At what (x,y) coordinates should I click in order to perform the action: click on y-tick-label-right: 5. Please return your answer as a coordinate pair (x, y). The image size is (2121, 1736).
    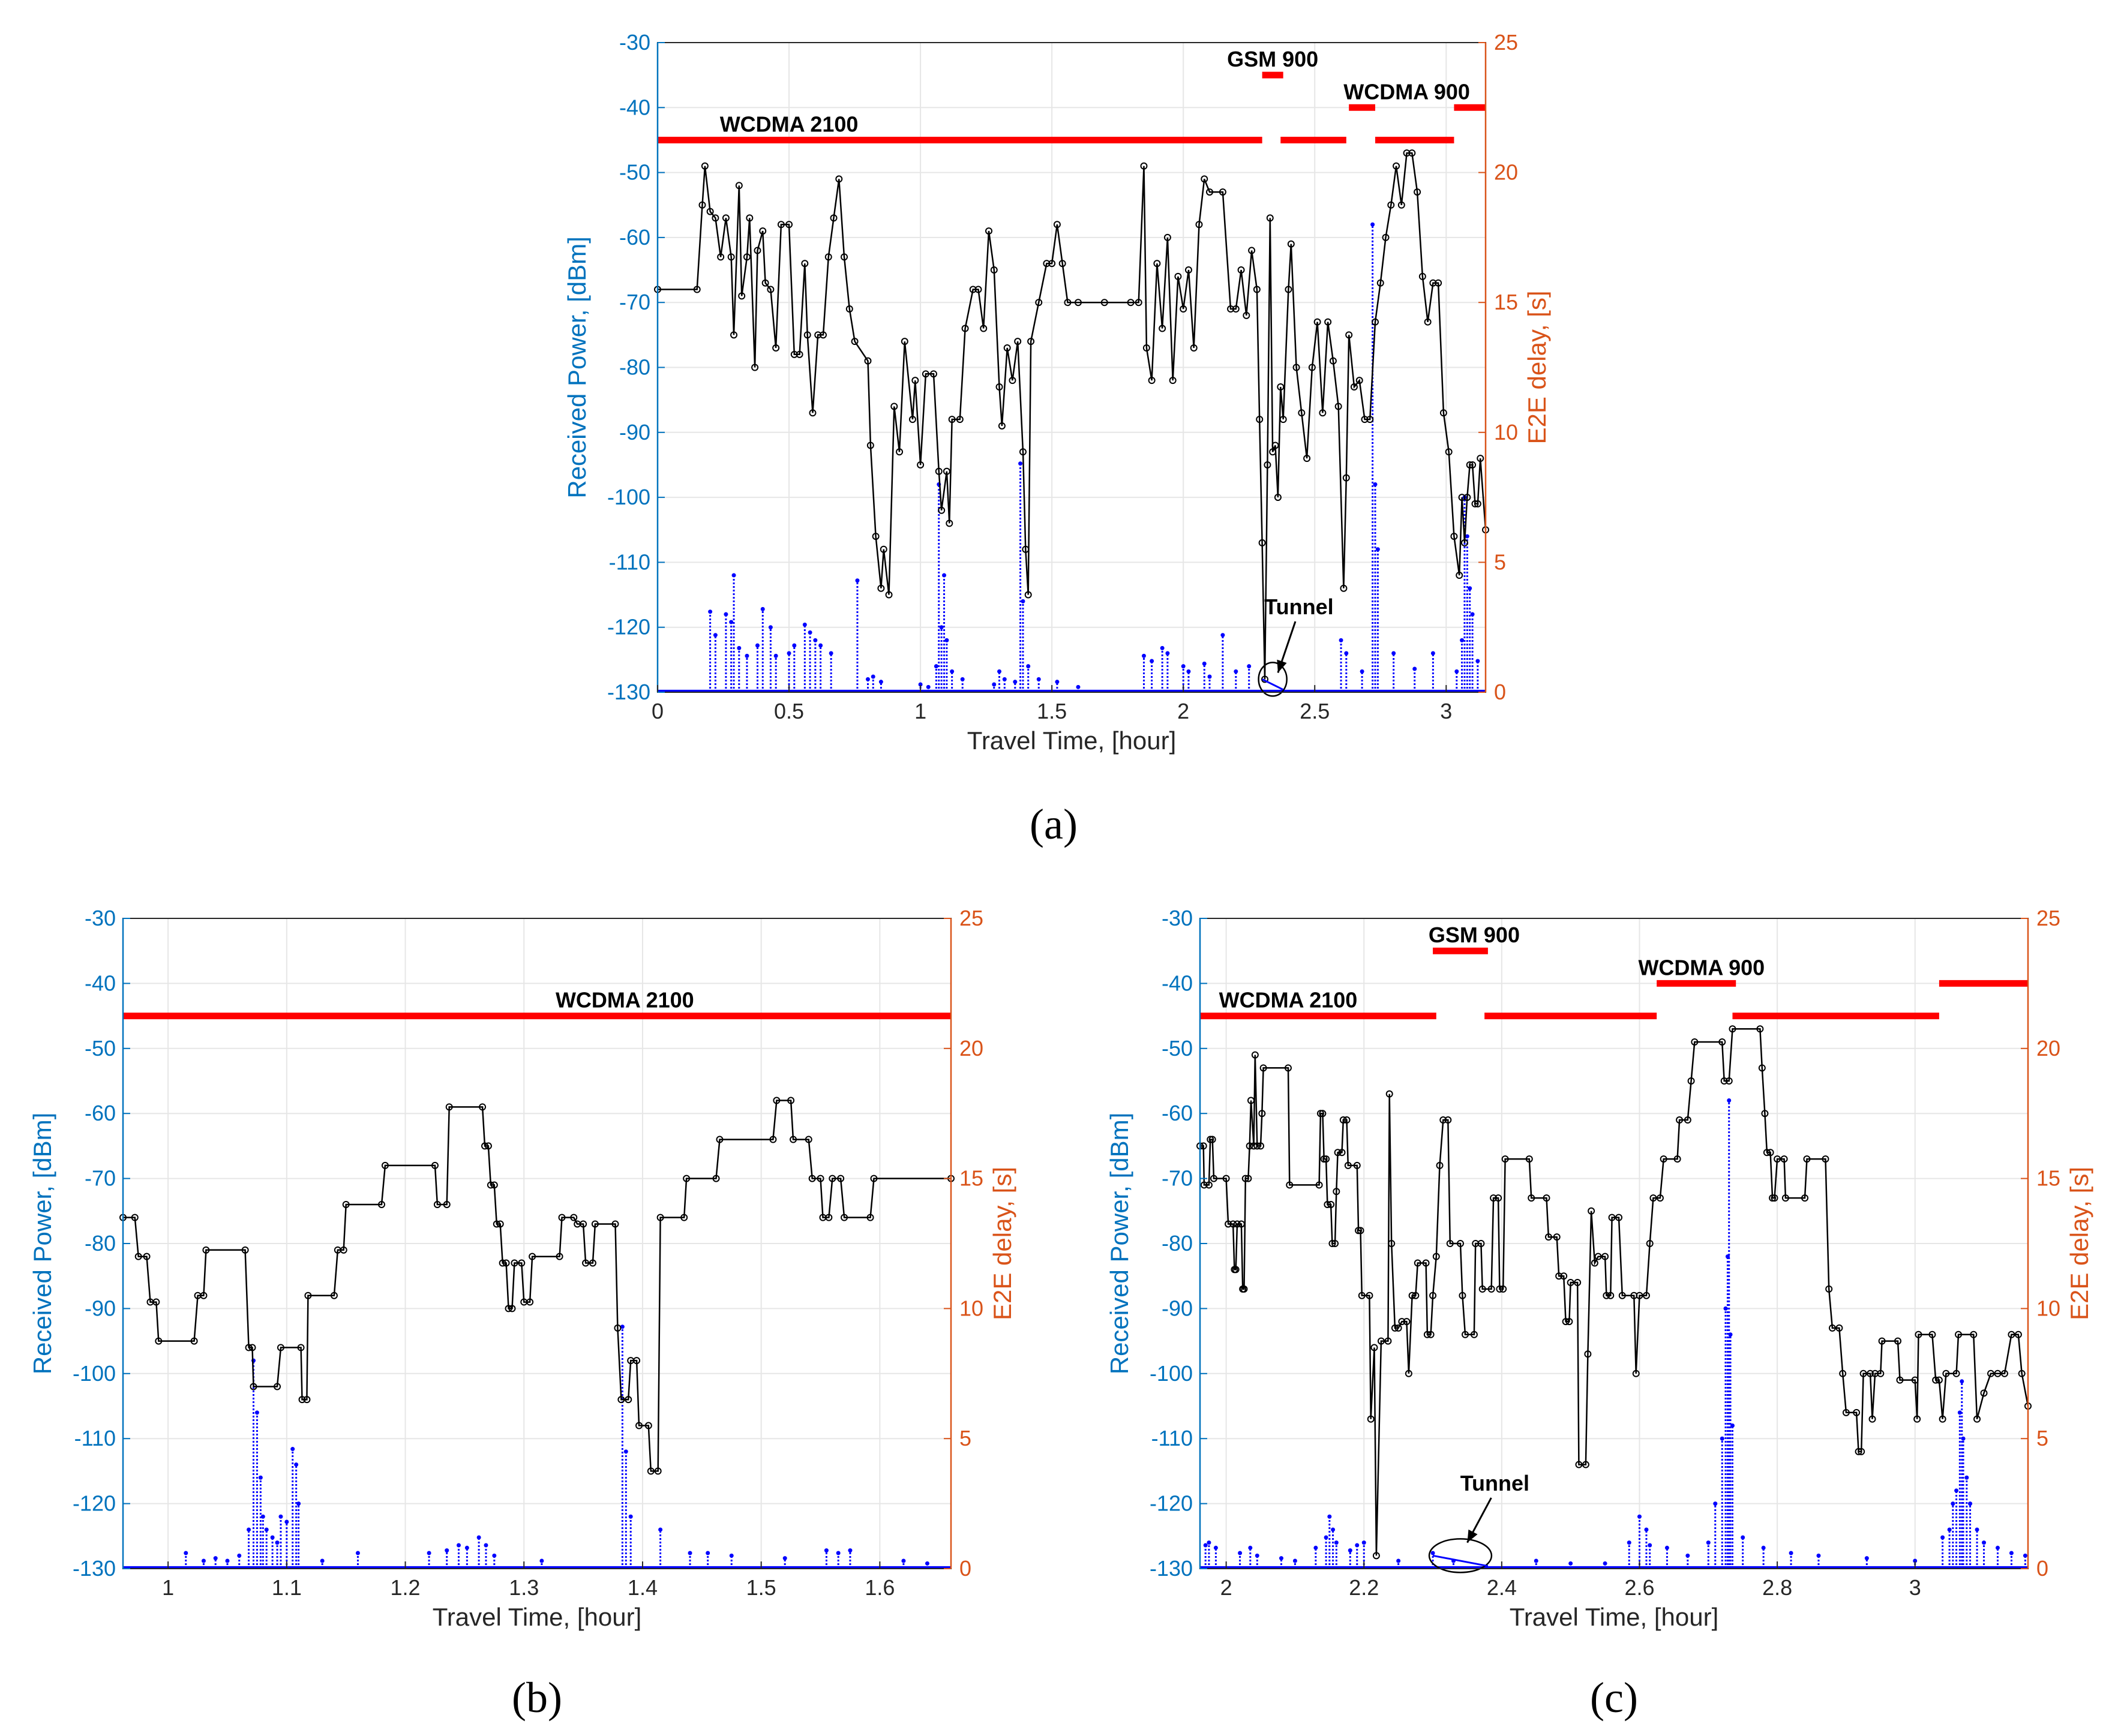
    Looking at the image, I should click on (2042, 1438).